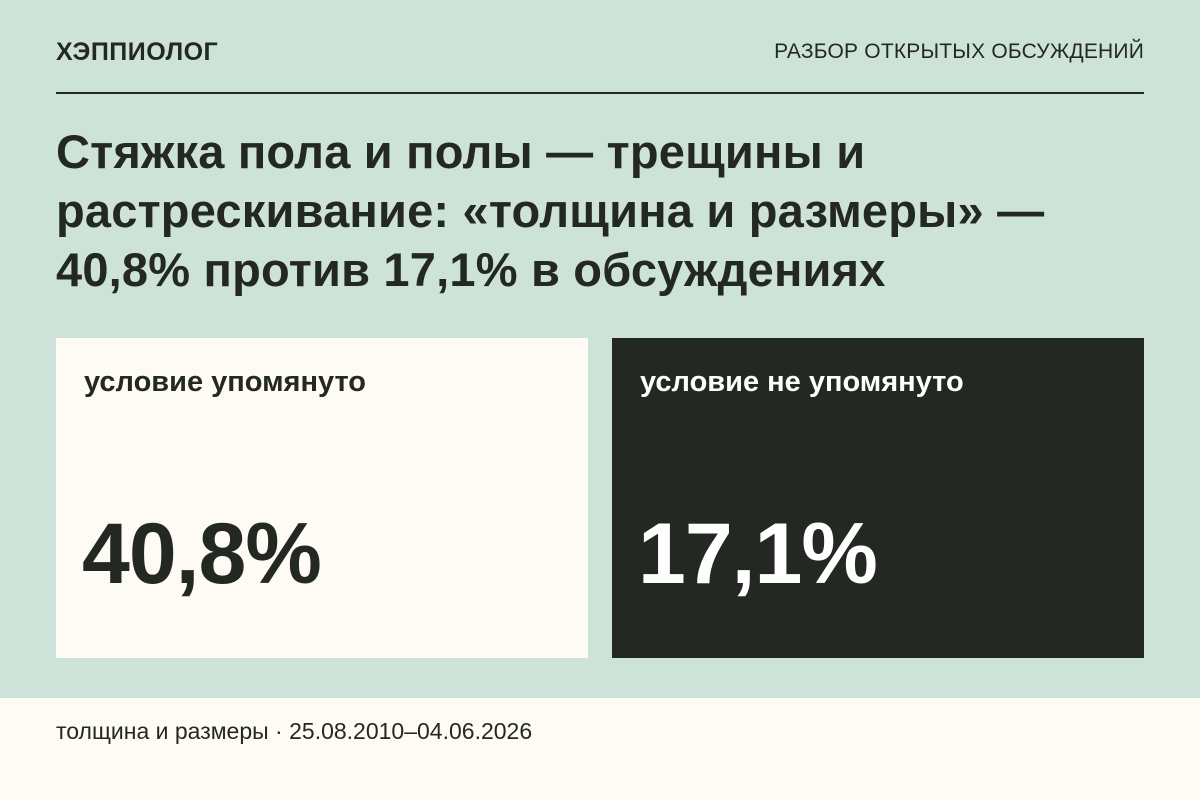 The width and height of the screenshot is (1200, 800). I want to click on stat-card-label: условие упомянуто, so click(225, 382).